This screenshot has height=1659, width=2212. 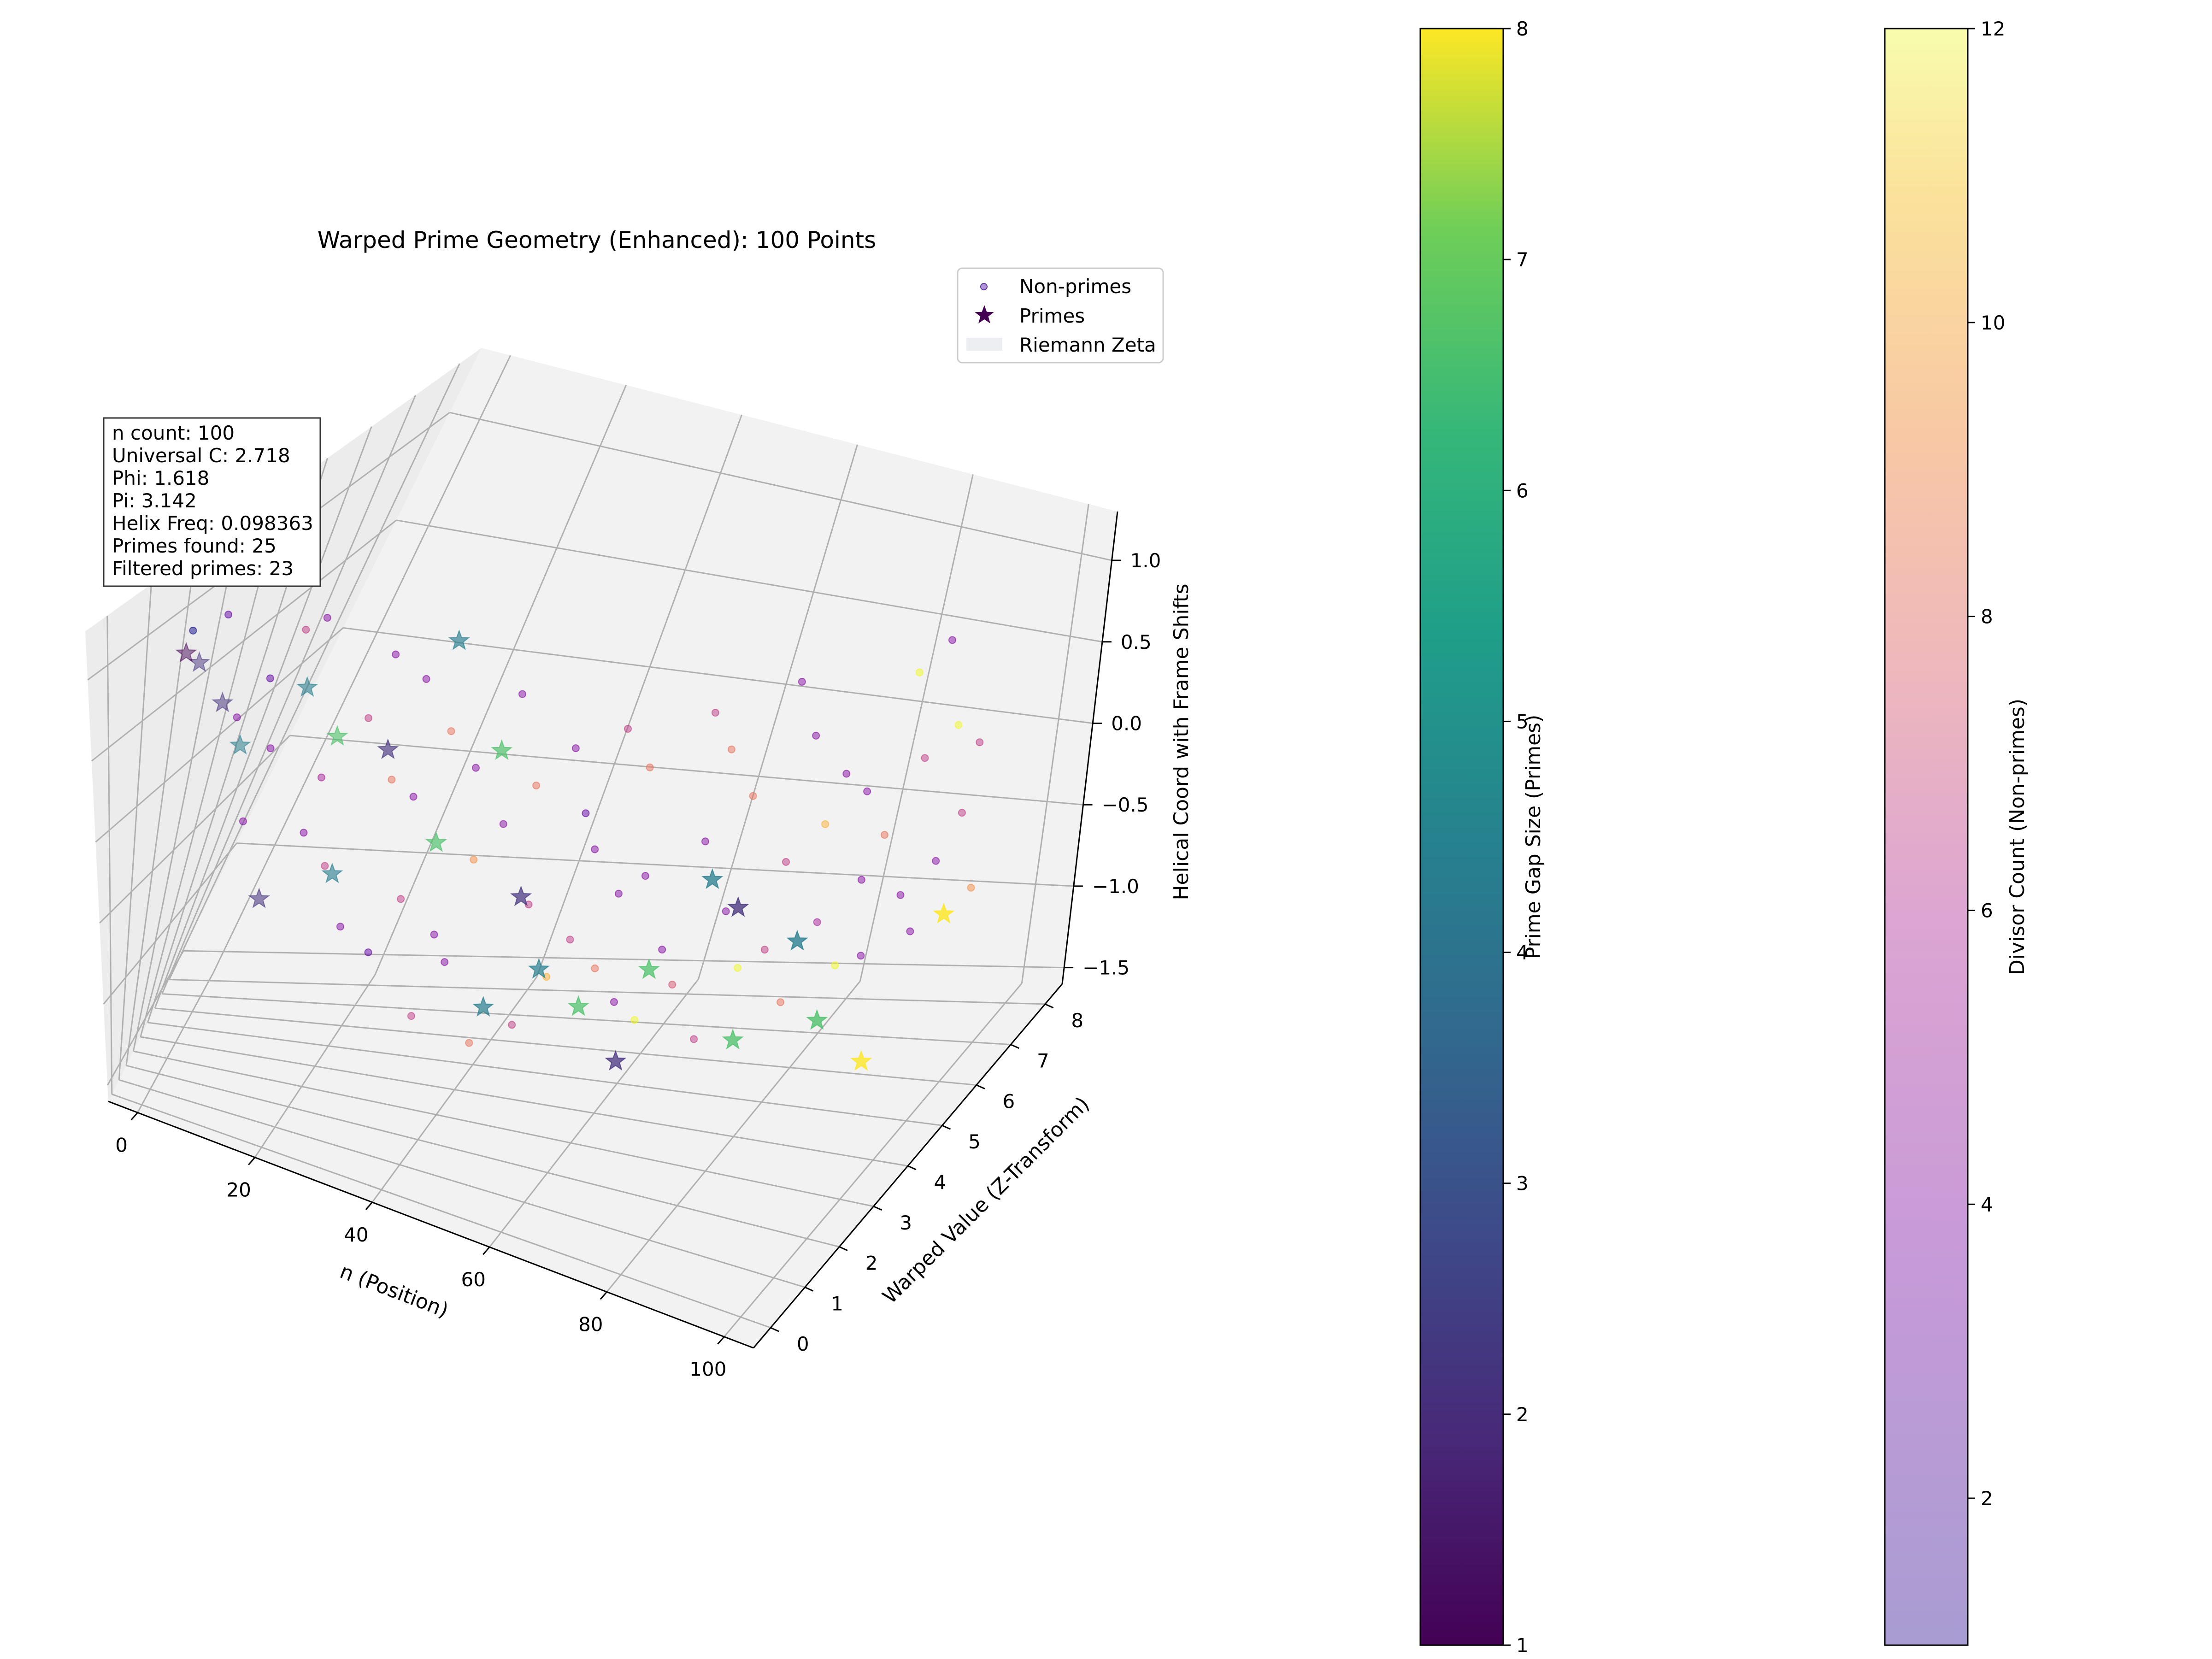 What do you see at coordinates (1089, 747) in the screenshot?
I see `z-axis-line` at bounding box center [1089, 747].